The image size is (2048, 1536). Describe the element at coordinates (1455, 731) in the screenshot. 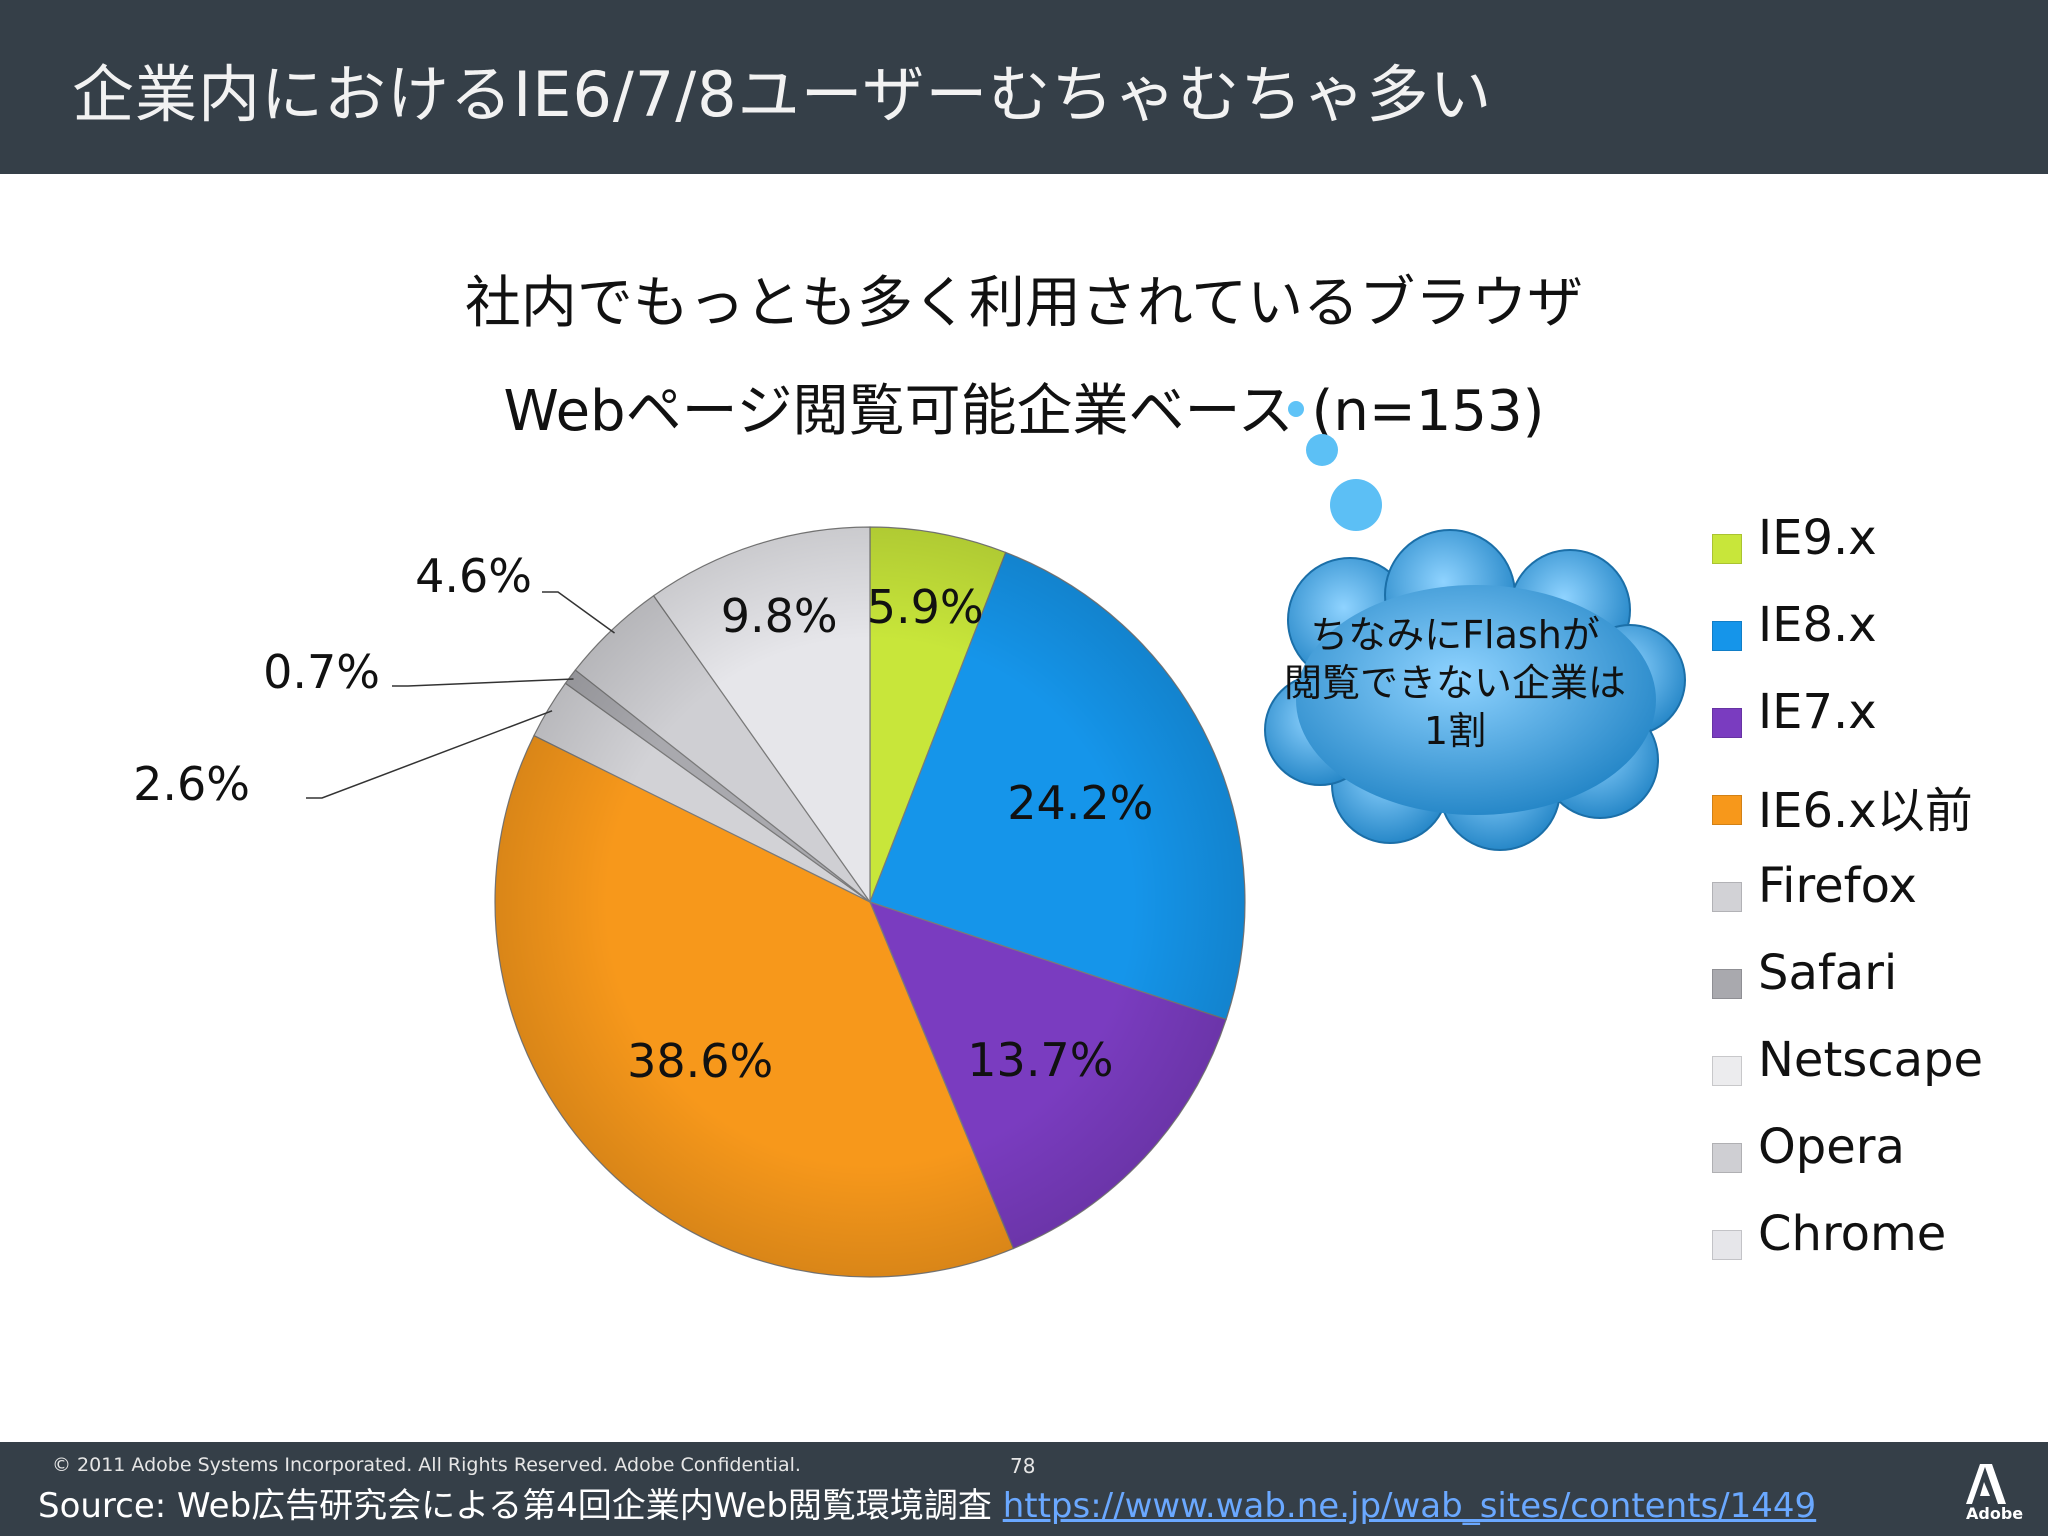

I see `callout-line-3: 1割` at that location.